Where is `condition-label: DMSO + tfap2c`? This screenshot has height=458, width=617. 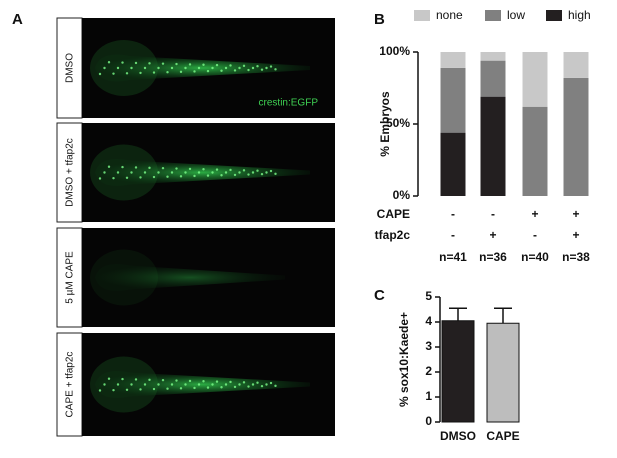 condition-label: DMSO + tfap2c is located at coordinates (70, 172).